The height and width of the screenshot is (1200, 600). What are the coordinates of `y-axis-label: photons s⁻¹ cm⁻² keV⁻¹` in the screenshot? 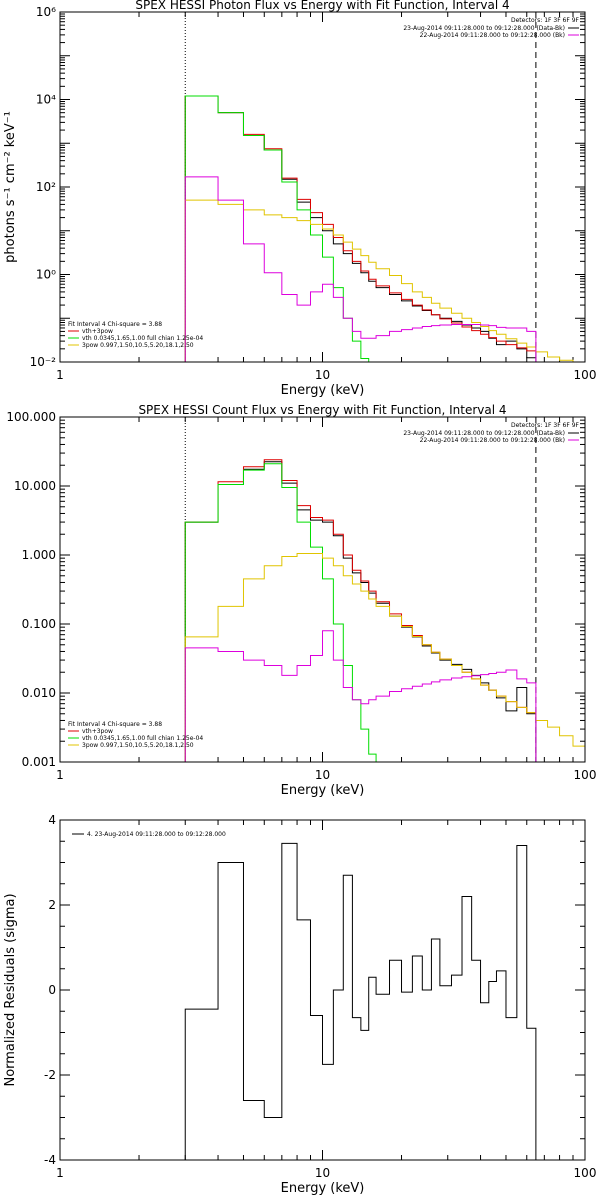 It's located at (10, 187).